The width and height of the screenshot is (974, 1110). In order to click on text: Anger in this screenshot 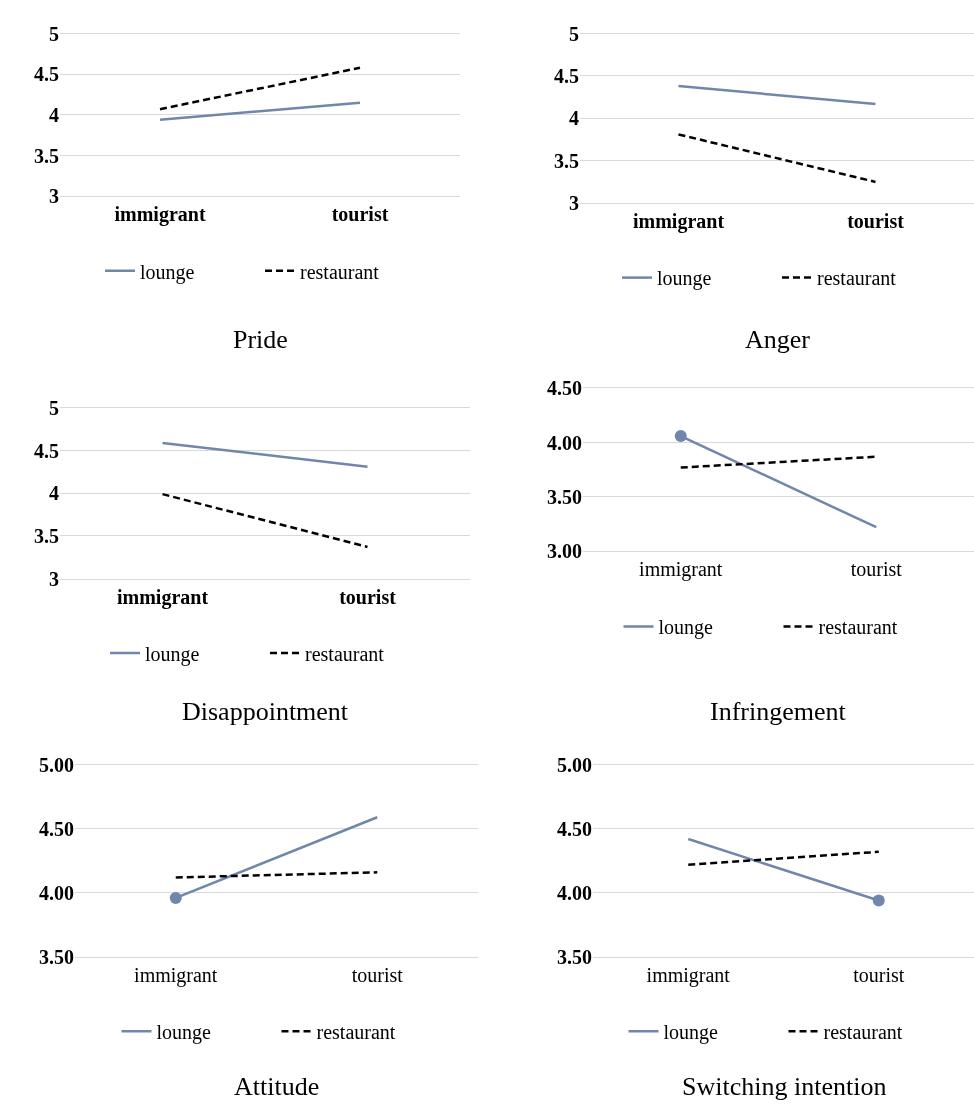, I will do `click(778, 339)`.